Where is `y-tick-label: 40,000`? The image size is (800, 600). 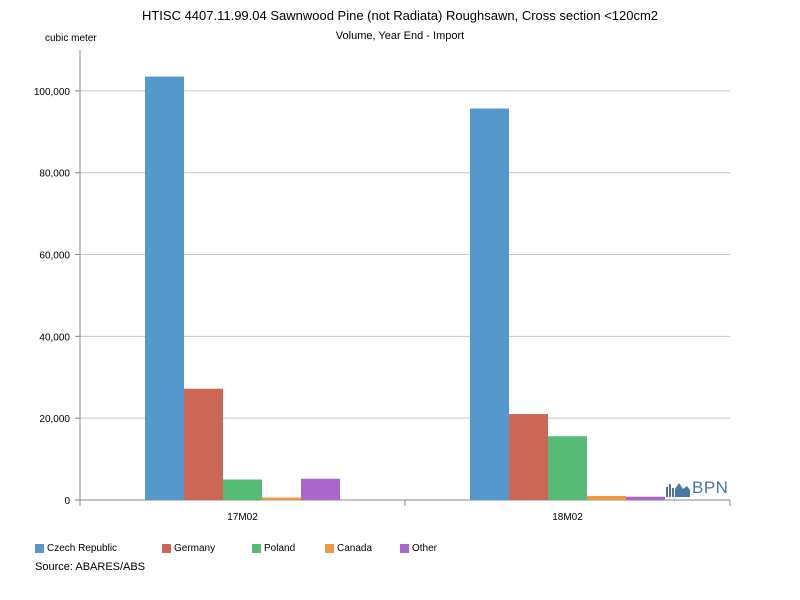
y-tick-label: 40,000 is located at coordinates (54, 337).